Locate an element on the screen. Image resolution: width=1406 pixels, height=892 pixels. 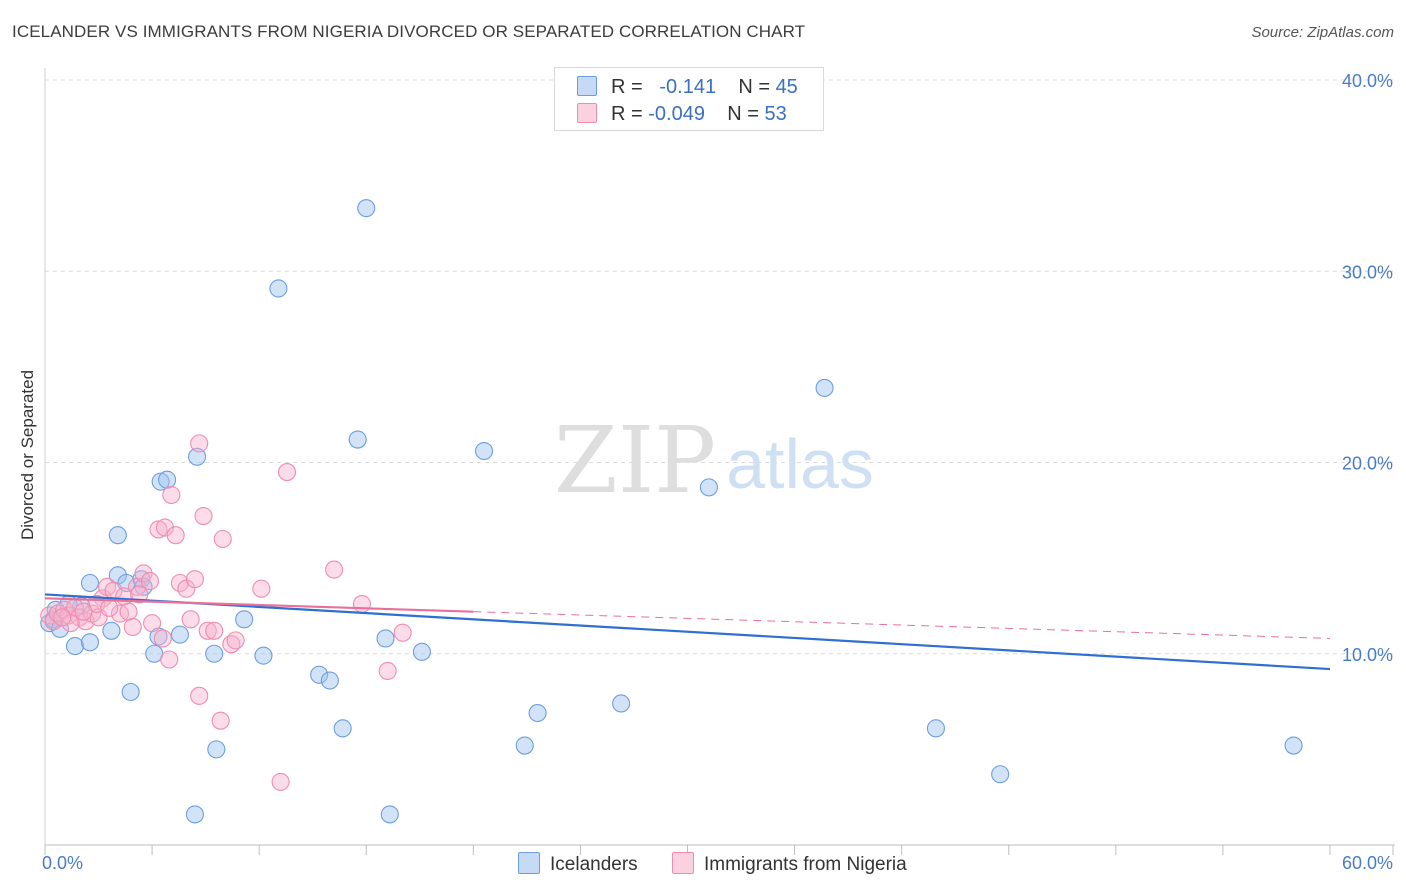
x-tick-label: 60.0% is located at coordinates (1367, 863).